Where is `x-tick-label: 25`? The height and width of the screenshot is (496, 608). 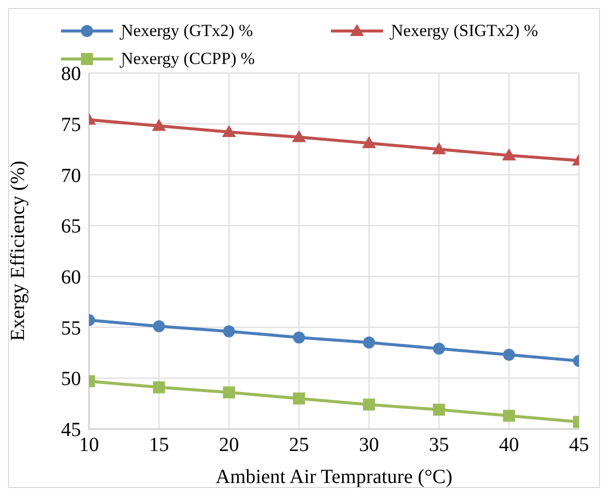 x-tick-label: 25 is located at coordinates (299, 445).